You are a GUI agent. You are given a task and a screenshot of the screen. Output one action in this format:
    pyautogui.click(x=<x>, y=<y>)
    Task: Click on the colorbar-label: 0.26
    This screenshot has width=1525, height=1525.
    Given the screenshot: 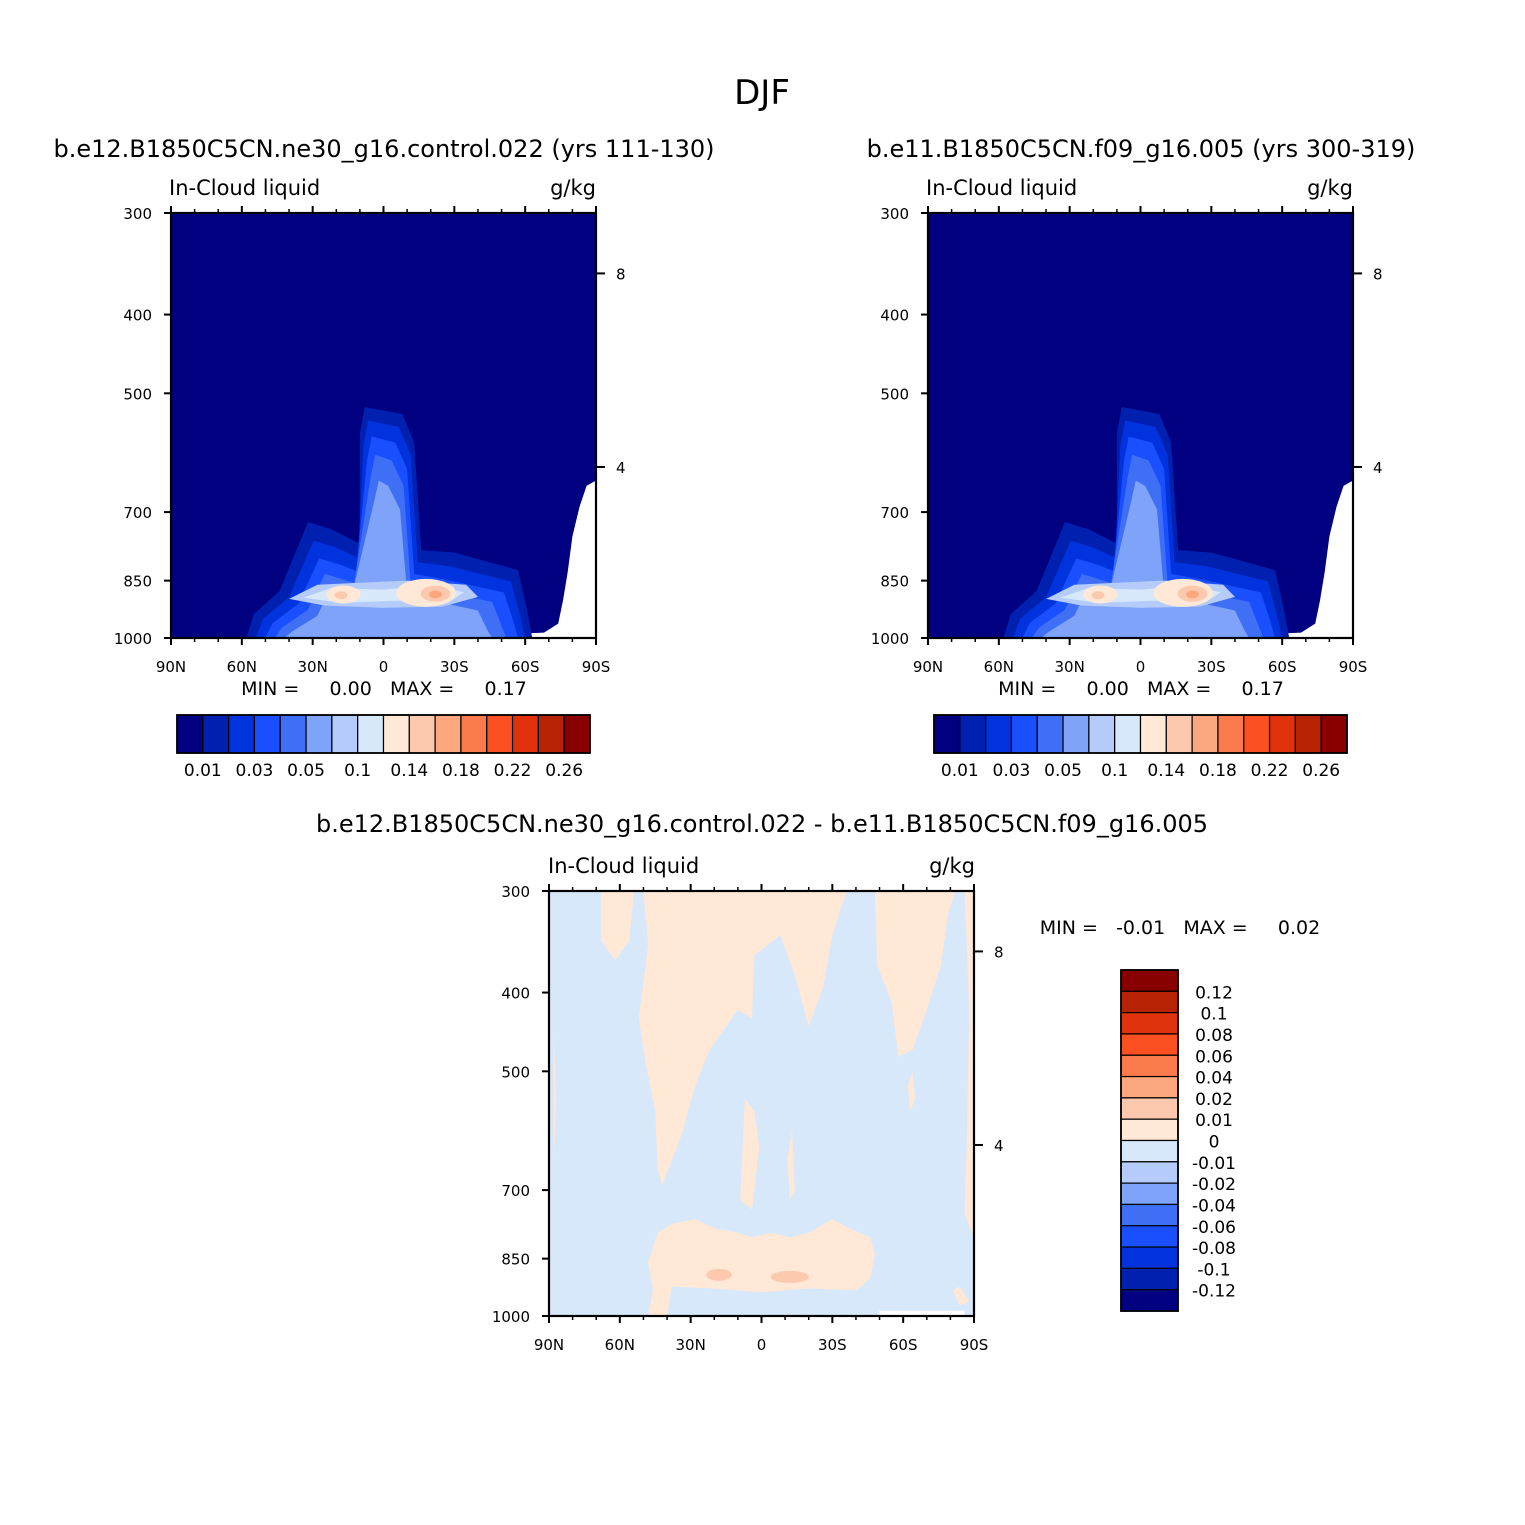 What is the action you would take?
    pyautogui.click(x=564, y=771)
    